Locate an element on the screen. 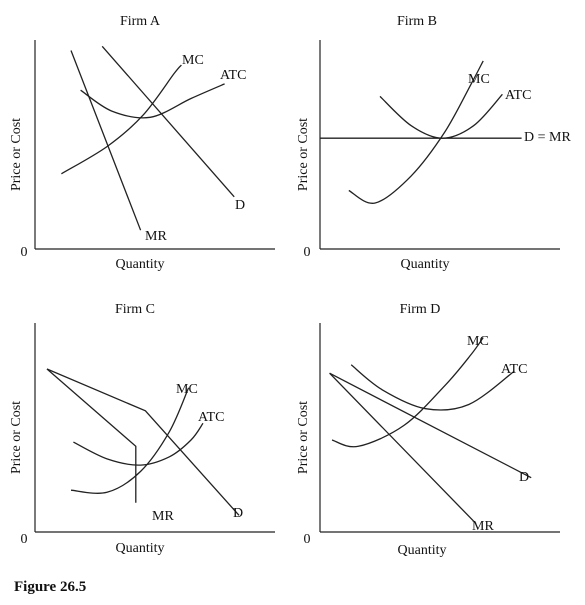 The height and width of the screenshot is (605, 585). panel-firm-c-mr-curve is located at coordinates (91, 435).